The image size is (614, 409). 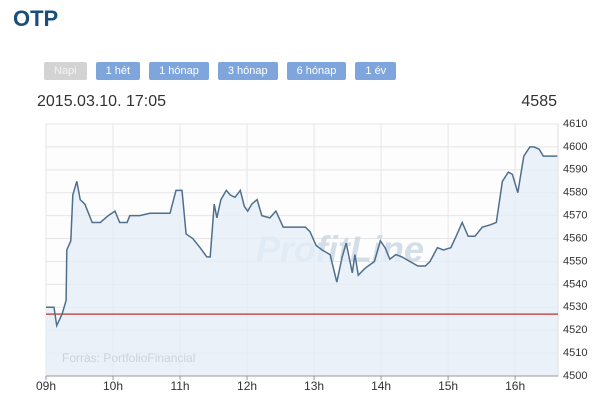 I want to click on y-tick-label: 4540, so click(x=575, y=284).